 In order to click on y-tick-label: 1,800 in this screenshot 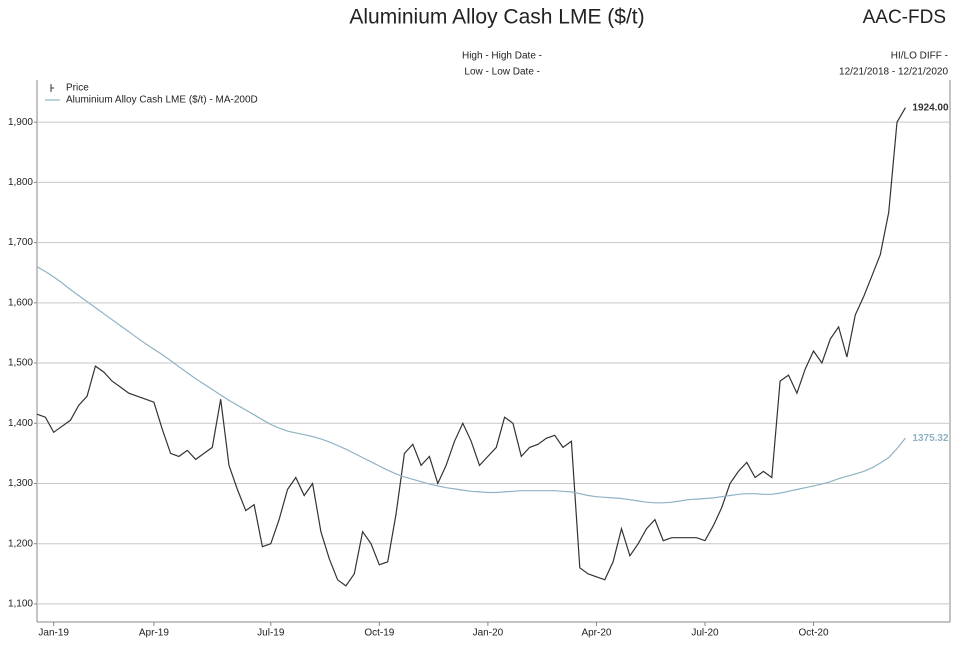, I will do `click(20, 182)`.